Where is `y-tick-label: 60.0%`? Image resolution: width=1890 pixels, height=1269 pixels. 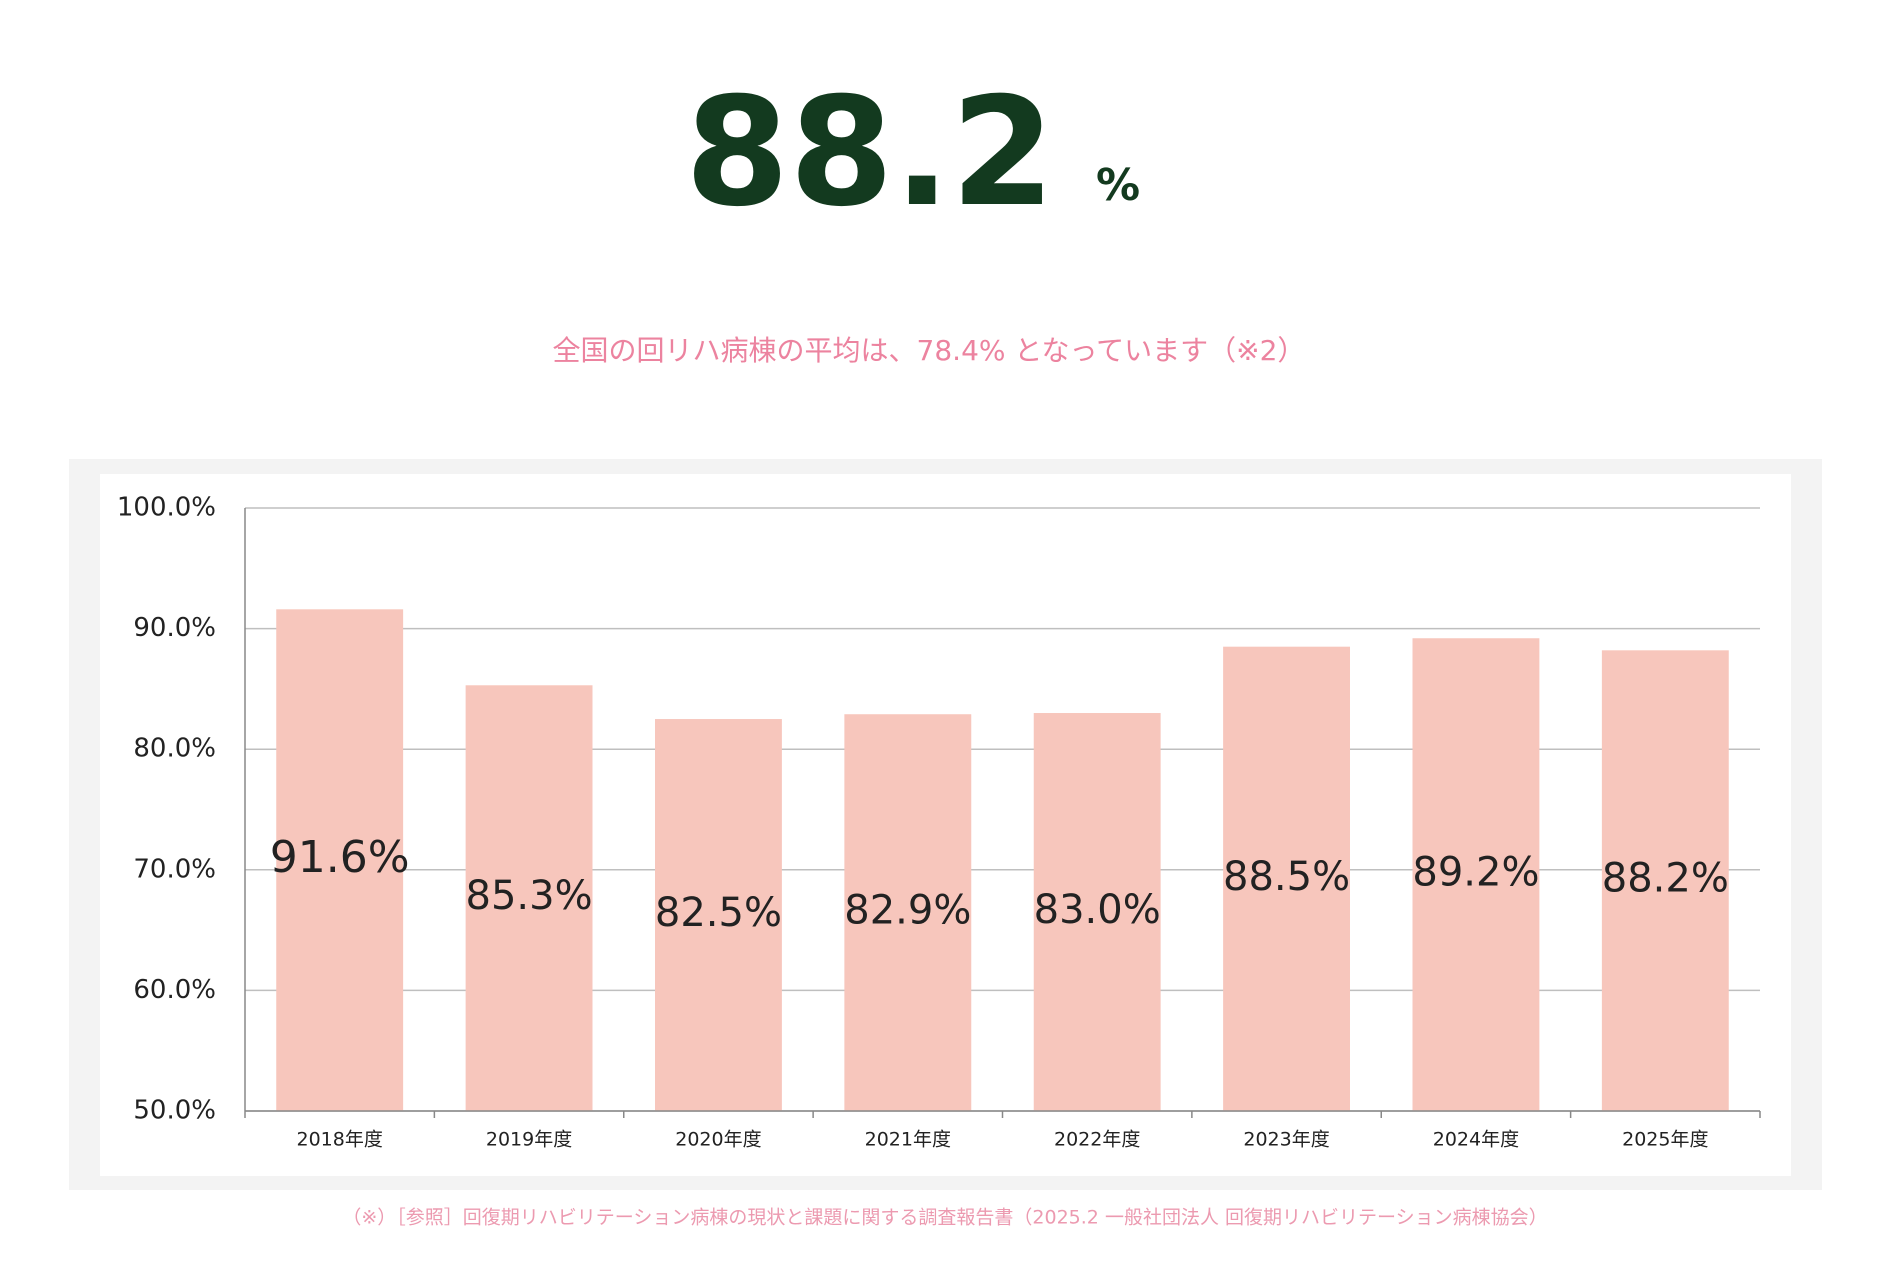 y-tick-label: 60.0% is located at coordinates (174, 990).